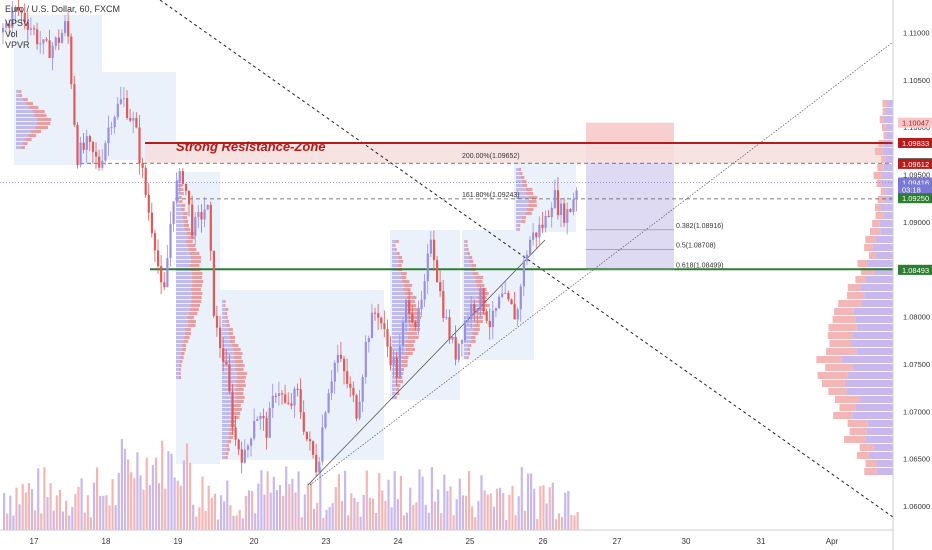 Image resolution: width=932 pixels, height=550 pixels. I want to click on symbol-title: Euro / U.S. Dollar, 60, FXCM, so click(63, 9).